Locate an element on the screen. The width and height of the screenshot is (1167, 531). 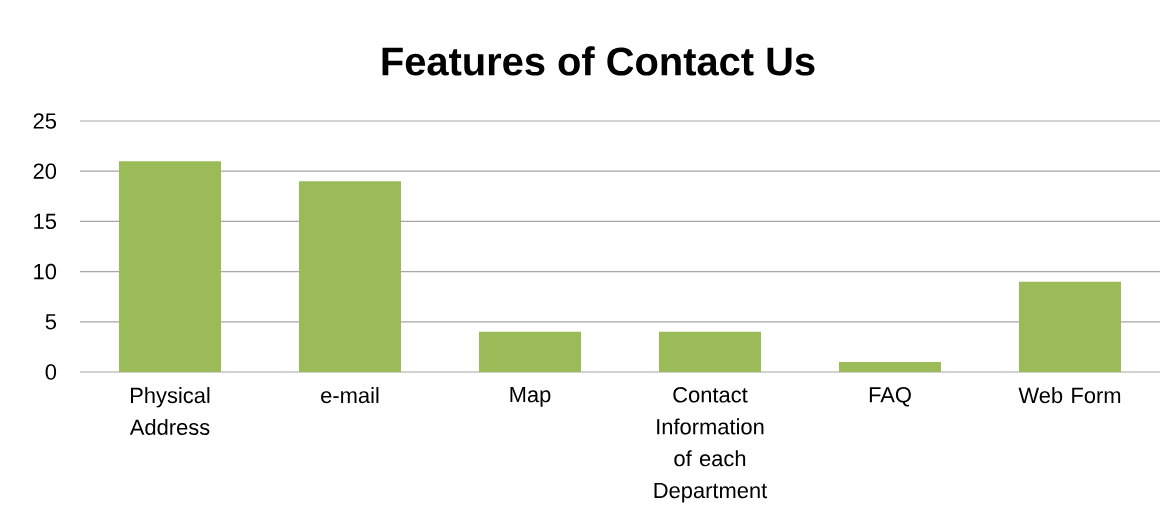
x-tick-label: Web Form is located at coordinates (1069, 395).